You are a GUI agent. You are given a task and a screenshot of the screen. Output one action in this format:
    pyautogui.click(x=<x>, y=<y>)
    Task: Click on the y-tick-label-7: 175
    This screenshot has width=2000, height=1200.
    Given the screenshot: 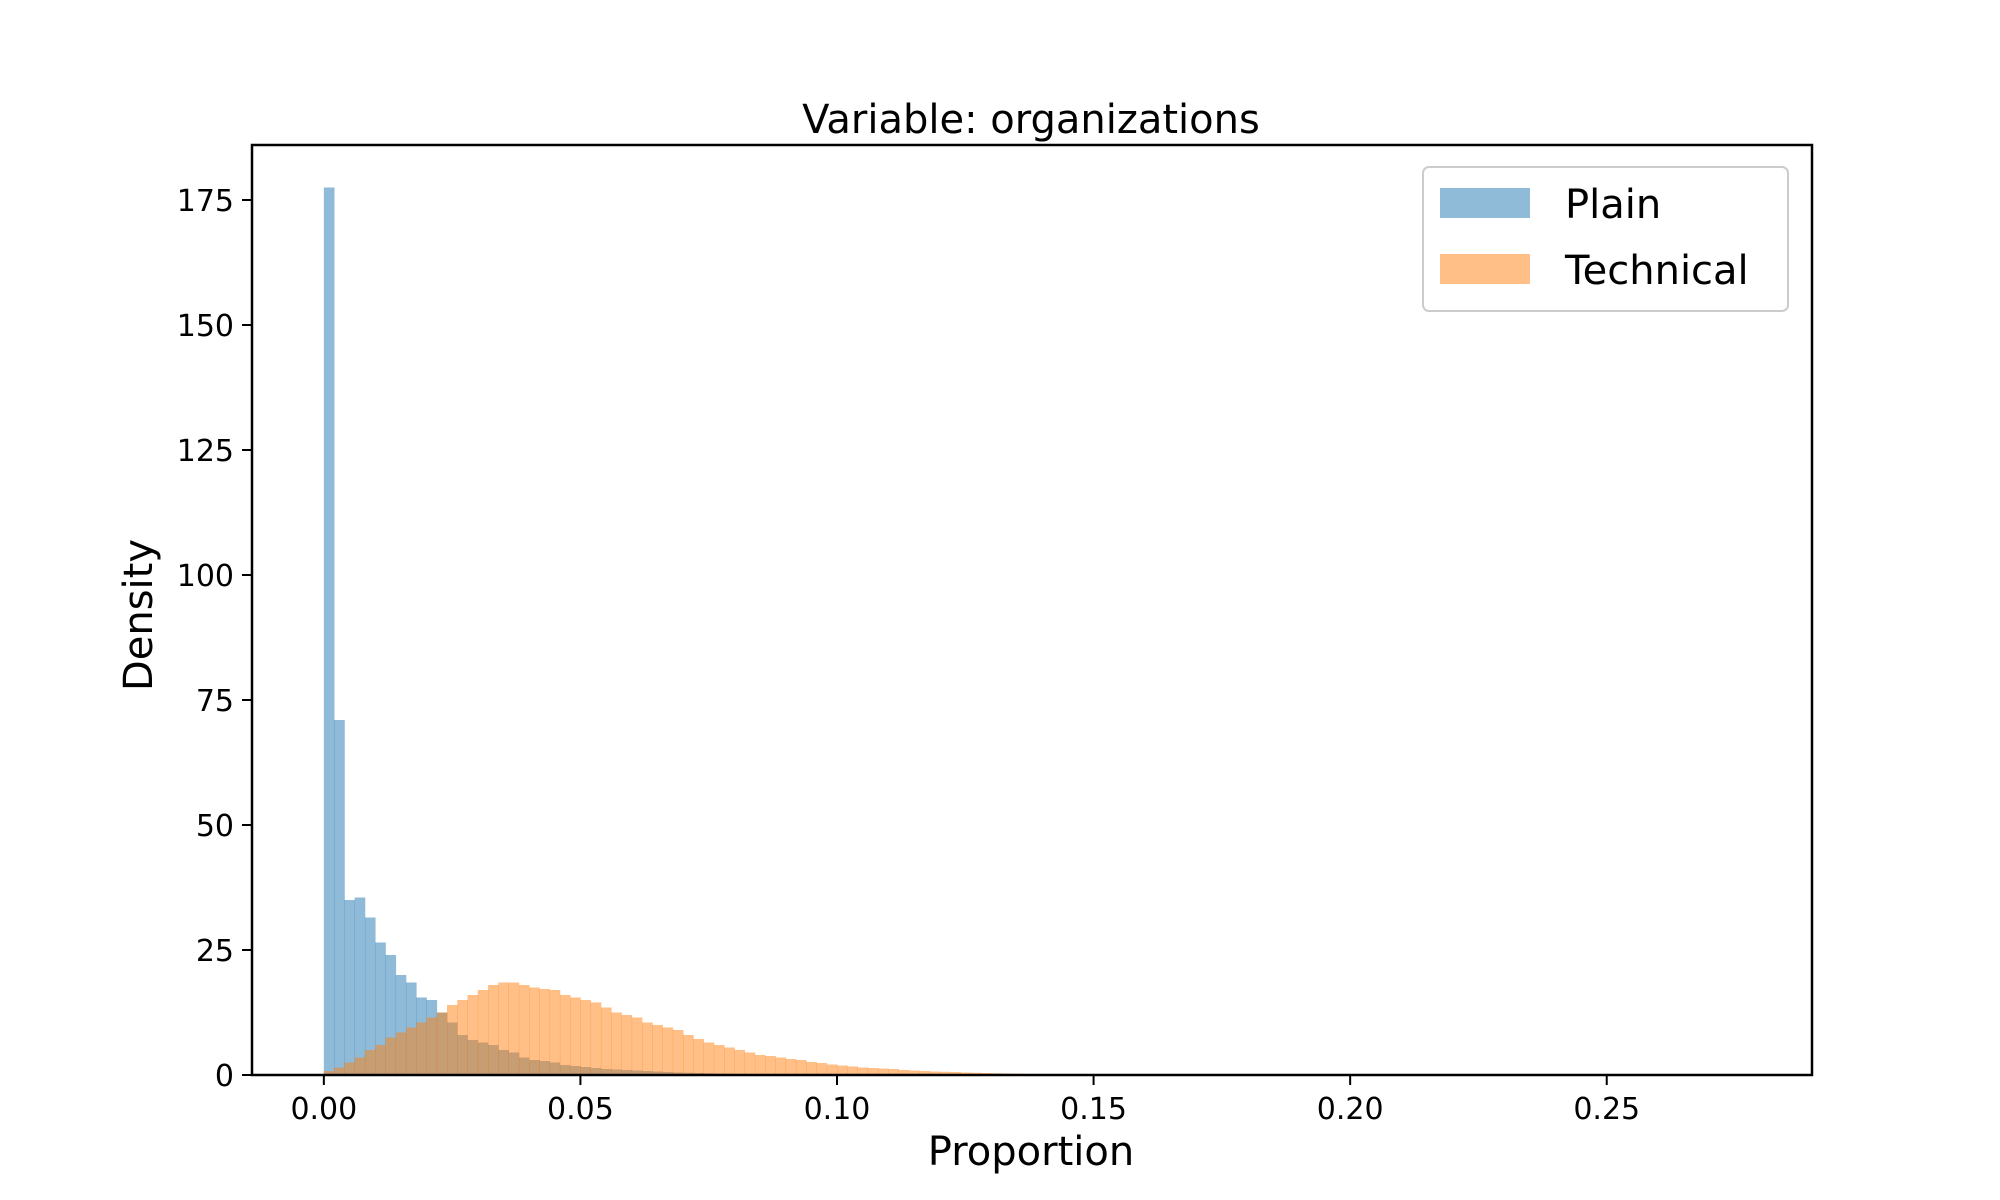 What is the action you would take?
    pyautogui.click(x=205, y=201)
    